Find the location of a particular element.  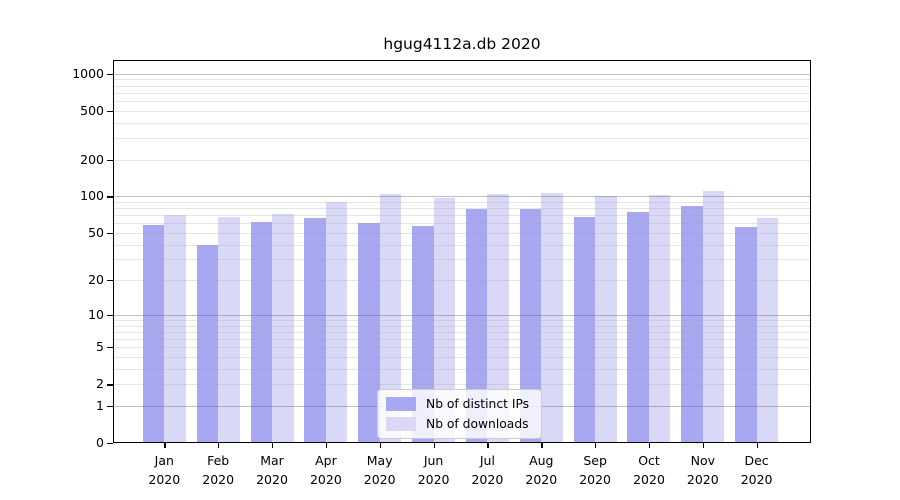

y-tick-label: 1000 is located at coordinates (88, 73).